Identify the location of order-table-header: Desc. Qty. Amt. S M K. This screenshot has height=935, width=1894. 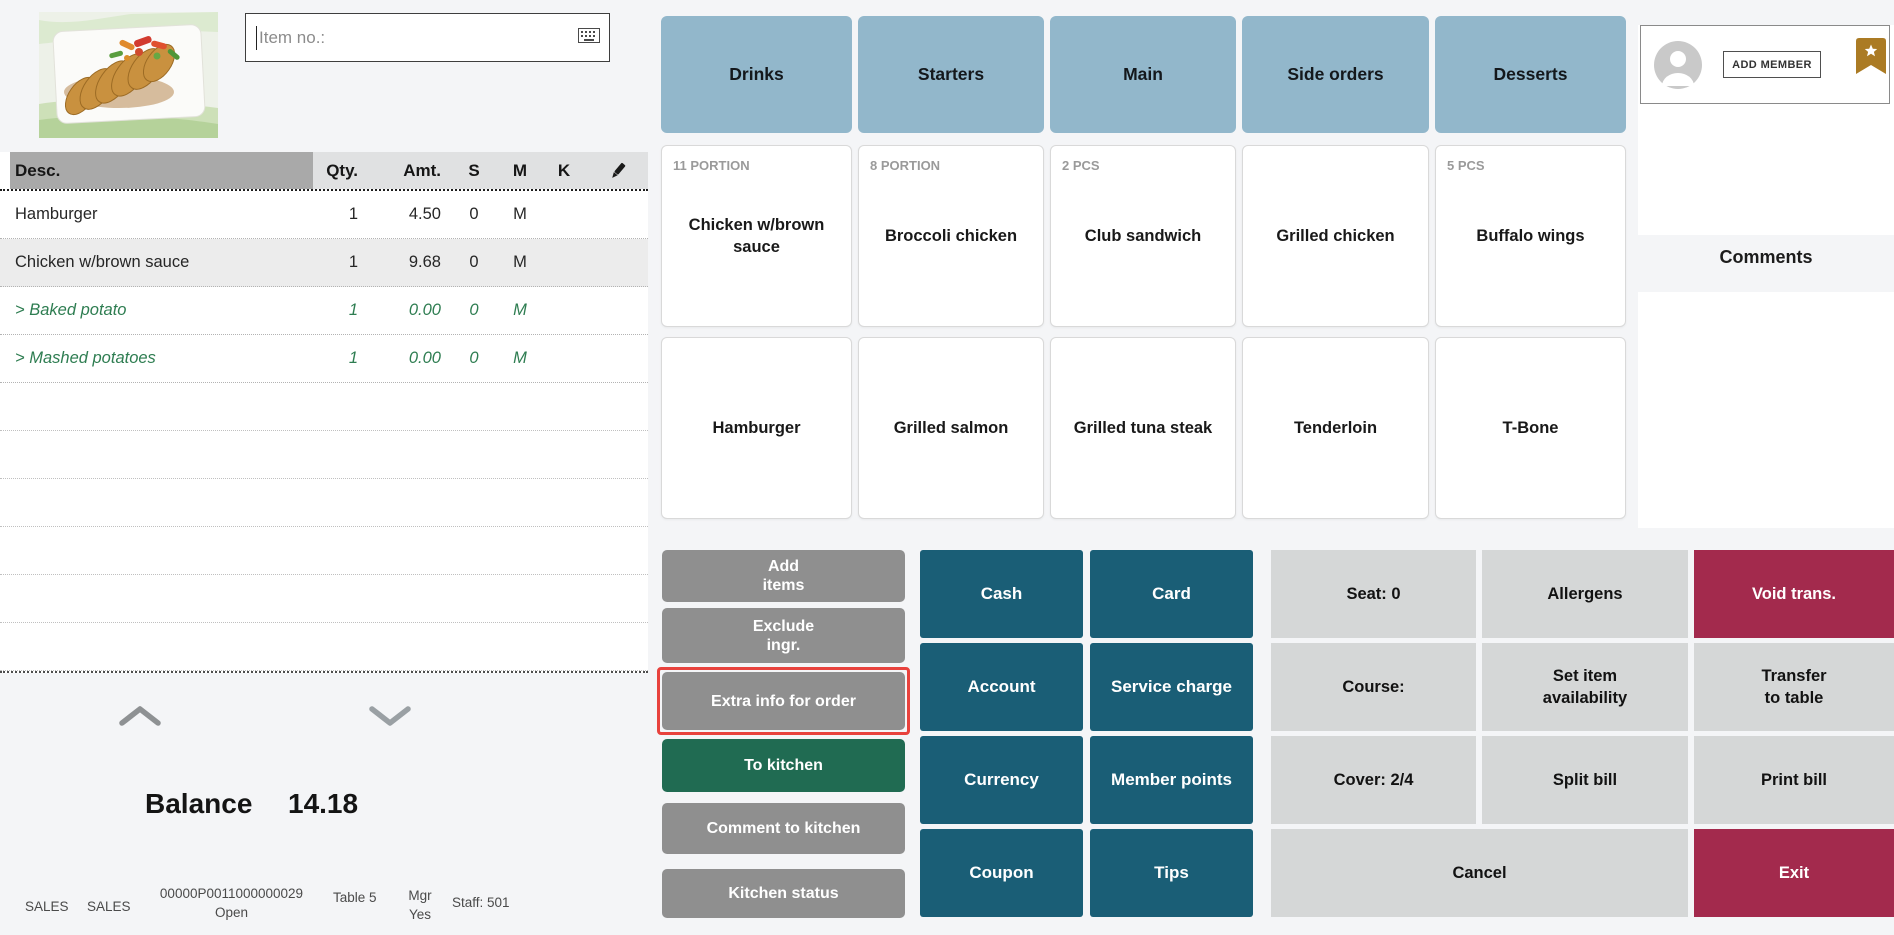
(324, 171).